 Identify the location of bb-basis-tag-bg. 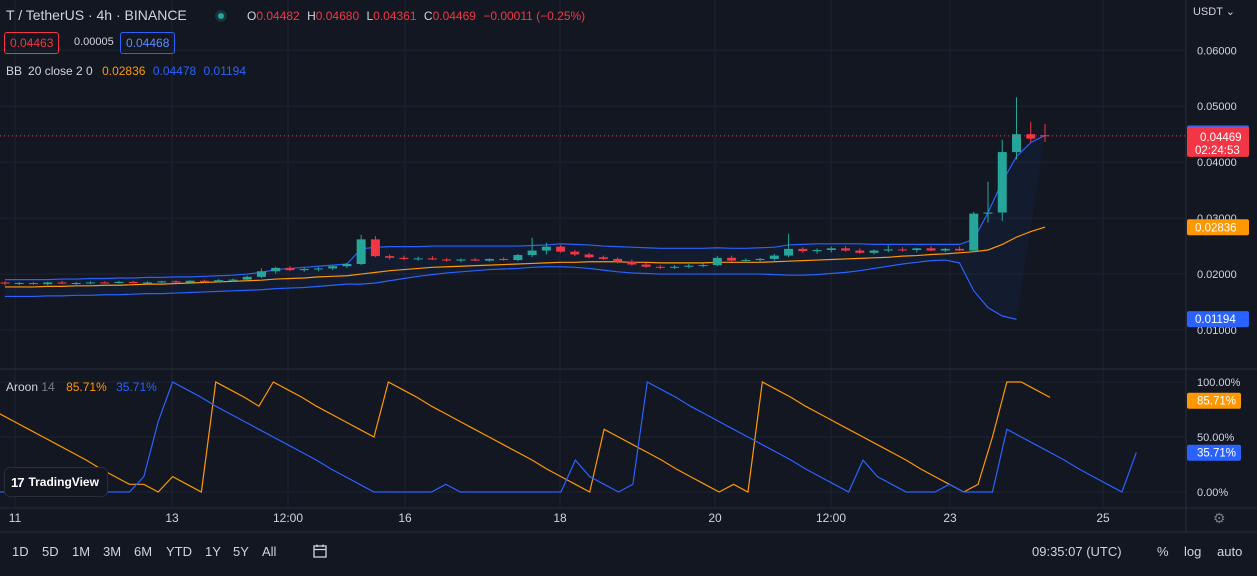
(1218, 227).